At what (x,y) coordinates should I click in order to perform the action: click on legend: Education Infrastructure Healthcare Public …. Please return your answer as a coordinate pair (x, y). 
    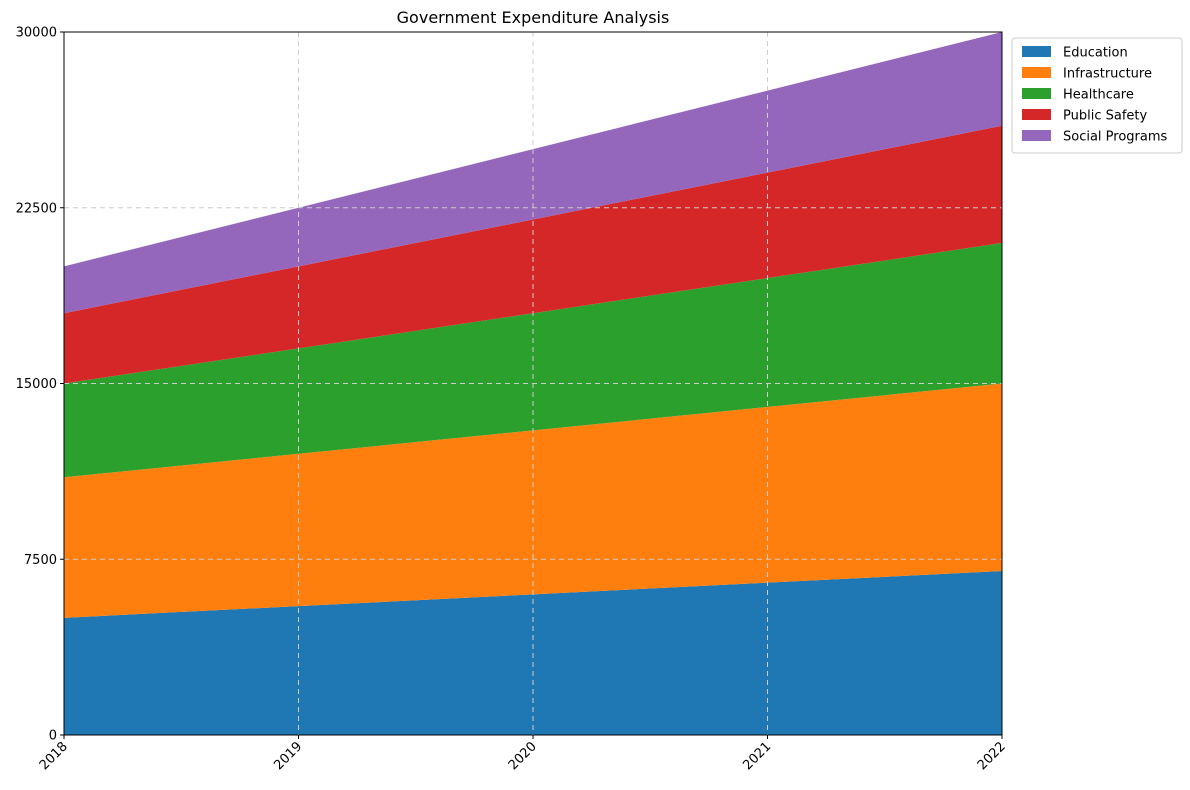
    Looking at the image, I should click on (1097, 95).